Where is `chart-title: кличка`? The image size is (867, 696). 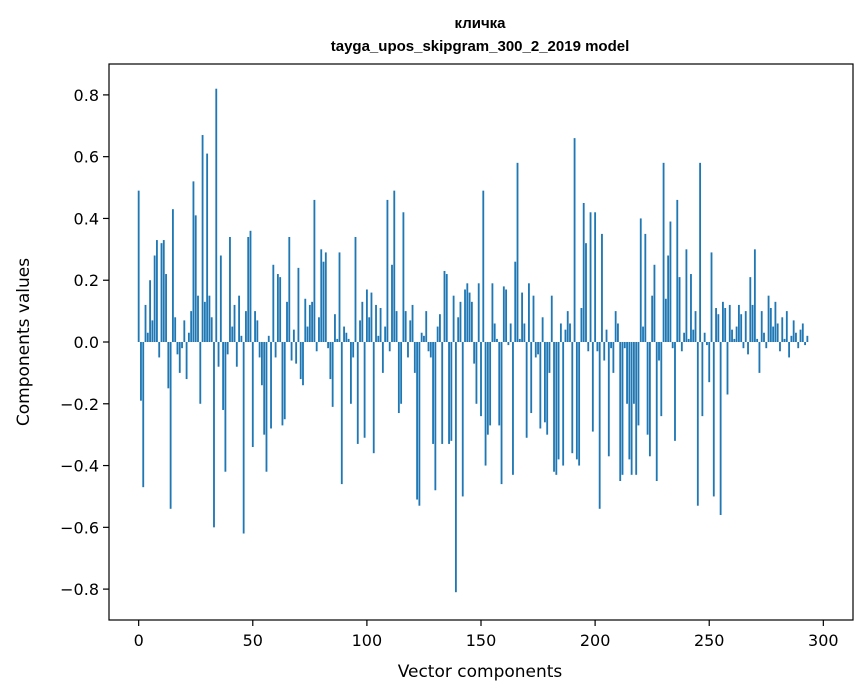
chart-title: кличка is located at coordinates (481, 23).